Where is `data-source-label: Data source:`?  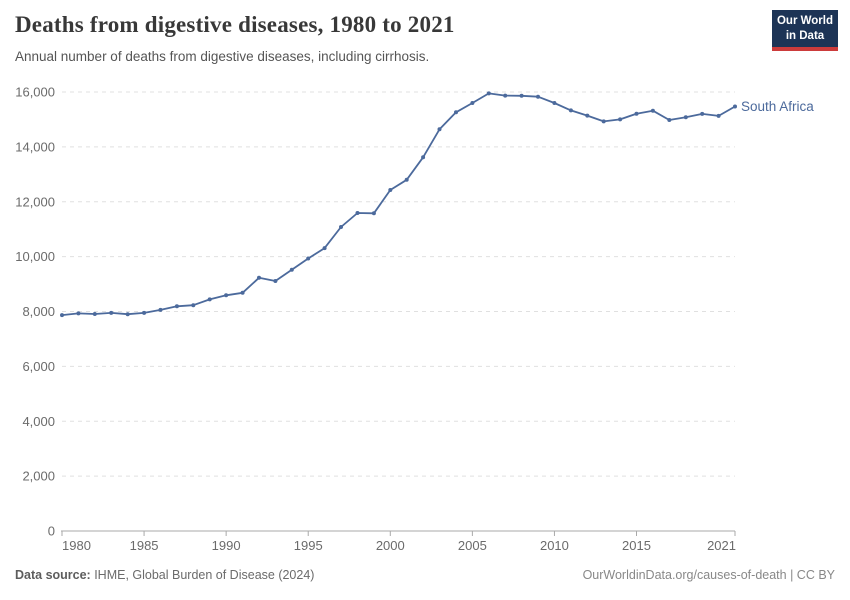
data-source-label: Data source: is located at coordinates (53, 575).